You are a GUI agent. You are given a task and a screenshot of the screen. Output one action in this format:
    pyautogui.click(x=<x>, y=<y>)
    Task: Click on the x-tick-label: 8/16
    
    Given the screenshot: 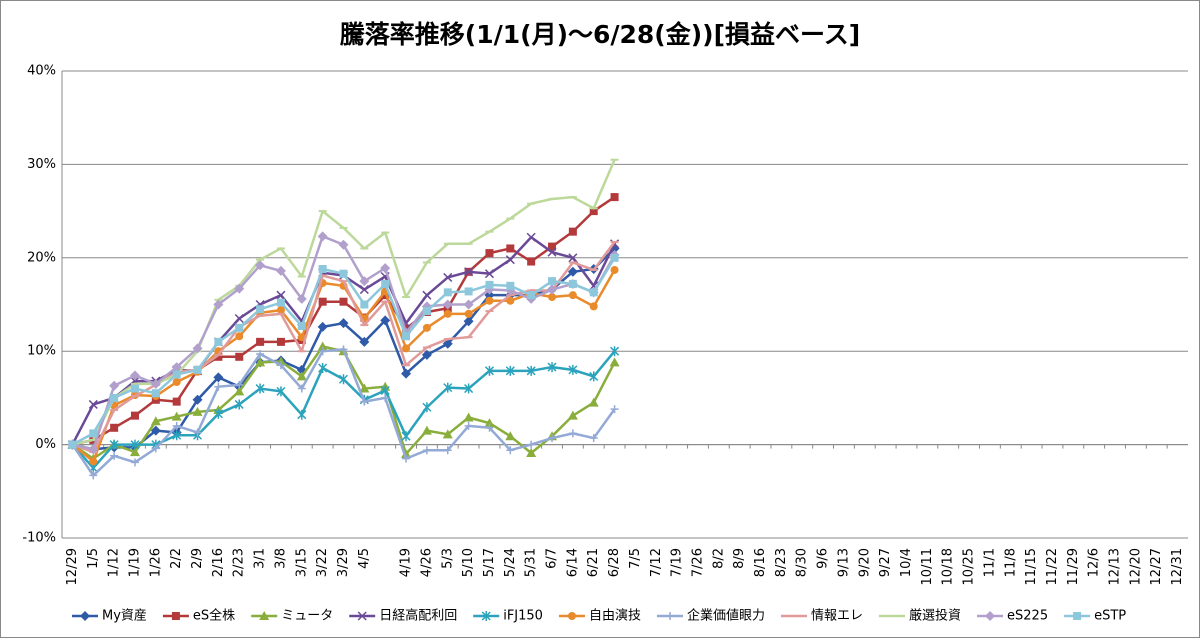 What is the action you would take?
    pyautogui.click(x=760, y=562)
    